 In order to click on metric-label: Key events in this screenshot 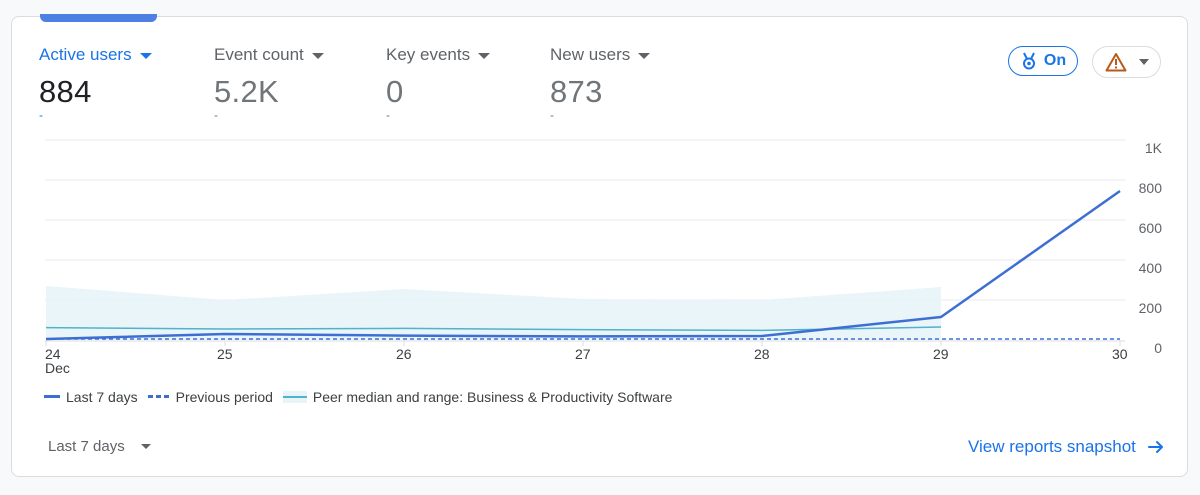, I will do `click(428, 54)`.